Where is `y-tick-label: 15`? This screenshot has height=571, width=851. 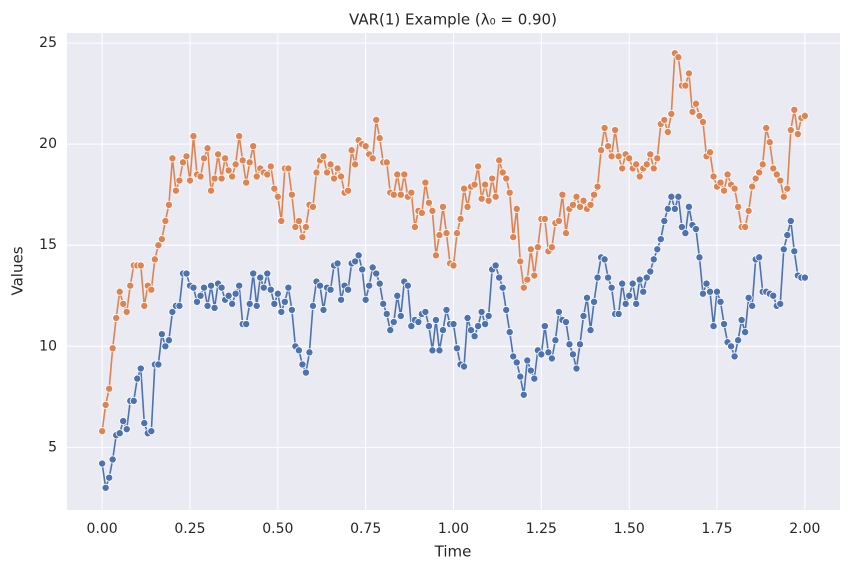
y-tick-label: 15 is located at coordinates (48, 245).